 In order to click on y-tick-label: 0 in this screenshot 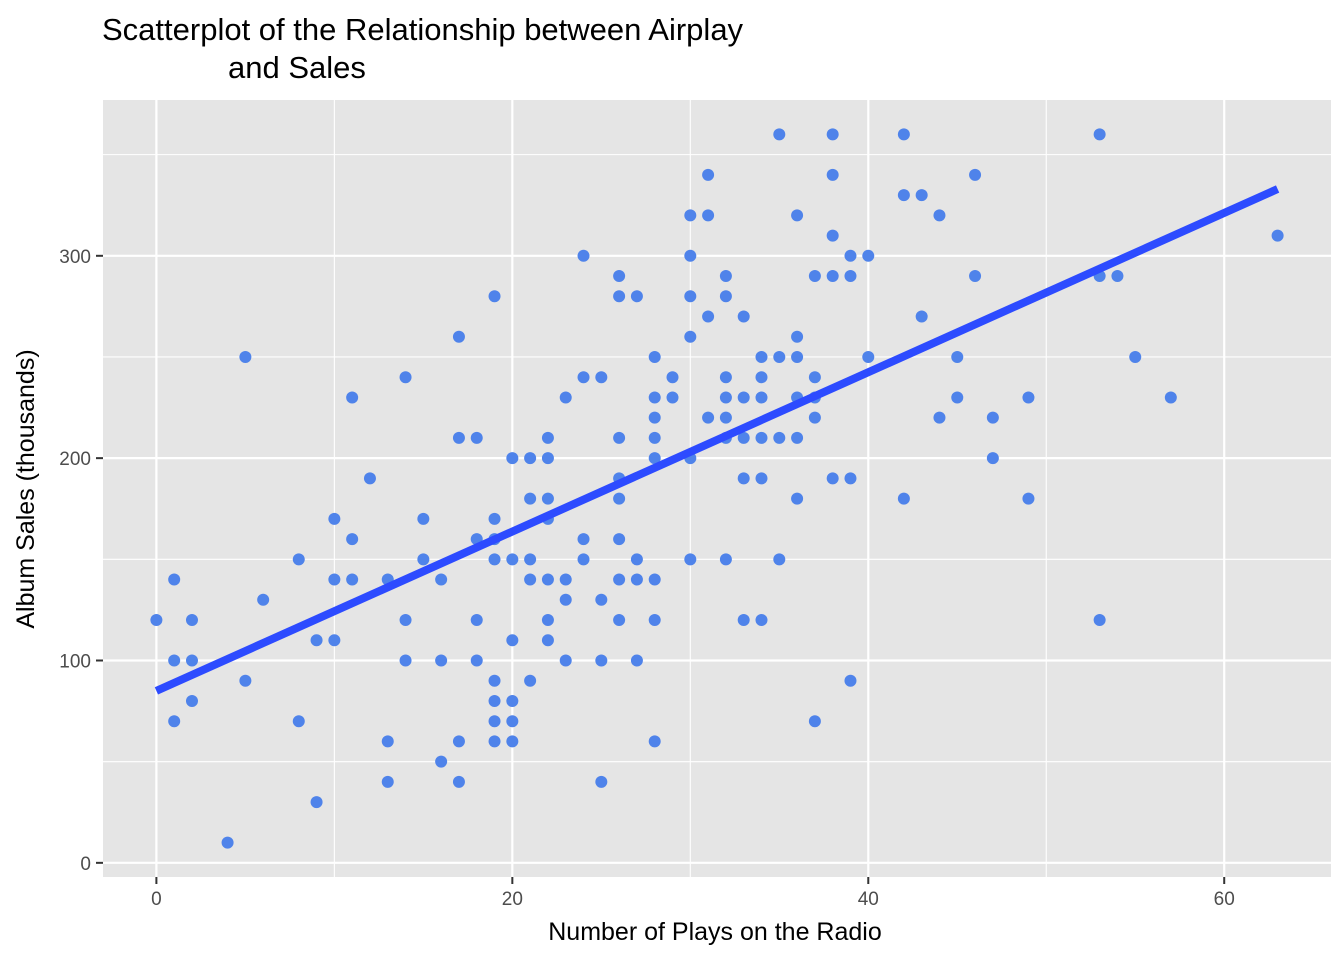, I will do `click(85, 864)`.